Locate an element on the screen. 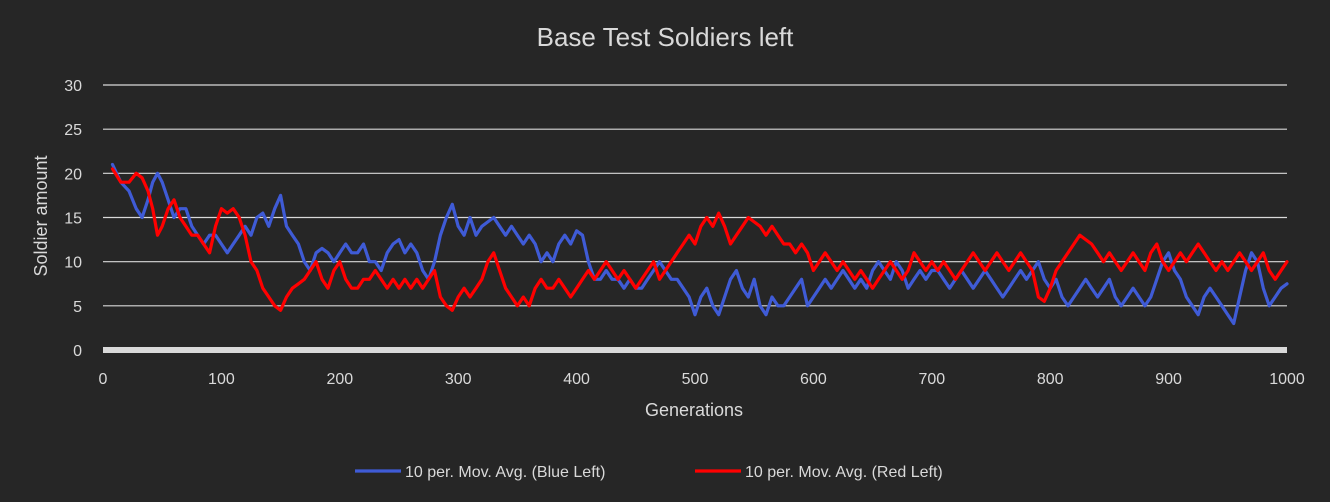 This screenshot has width=1330, height=502. legend-label: 10 per. Mov. Avg. (Blue Left) is located at coordinates (505, 472).